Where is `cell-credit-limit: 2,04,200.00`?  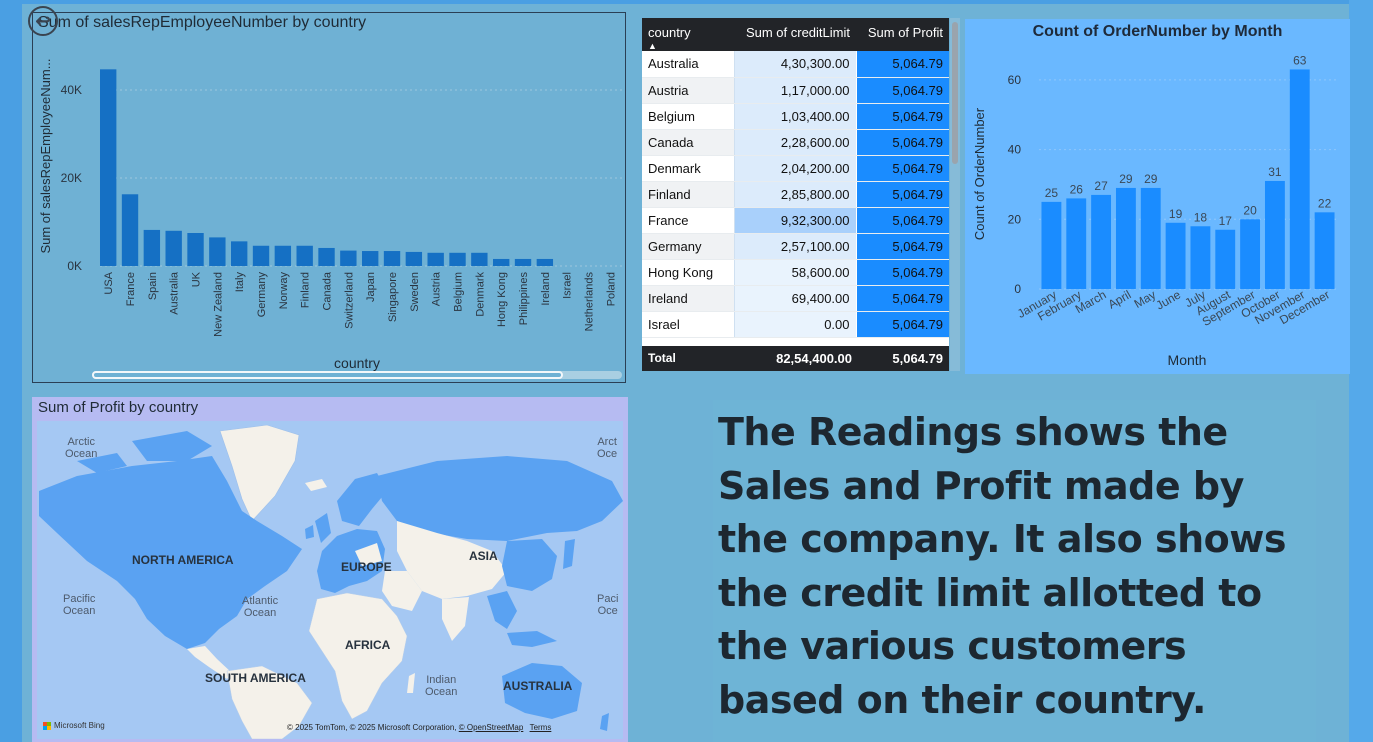
cell-credit-limit: 2,04,200.00 is located at coordinates (794, 168).